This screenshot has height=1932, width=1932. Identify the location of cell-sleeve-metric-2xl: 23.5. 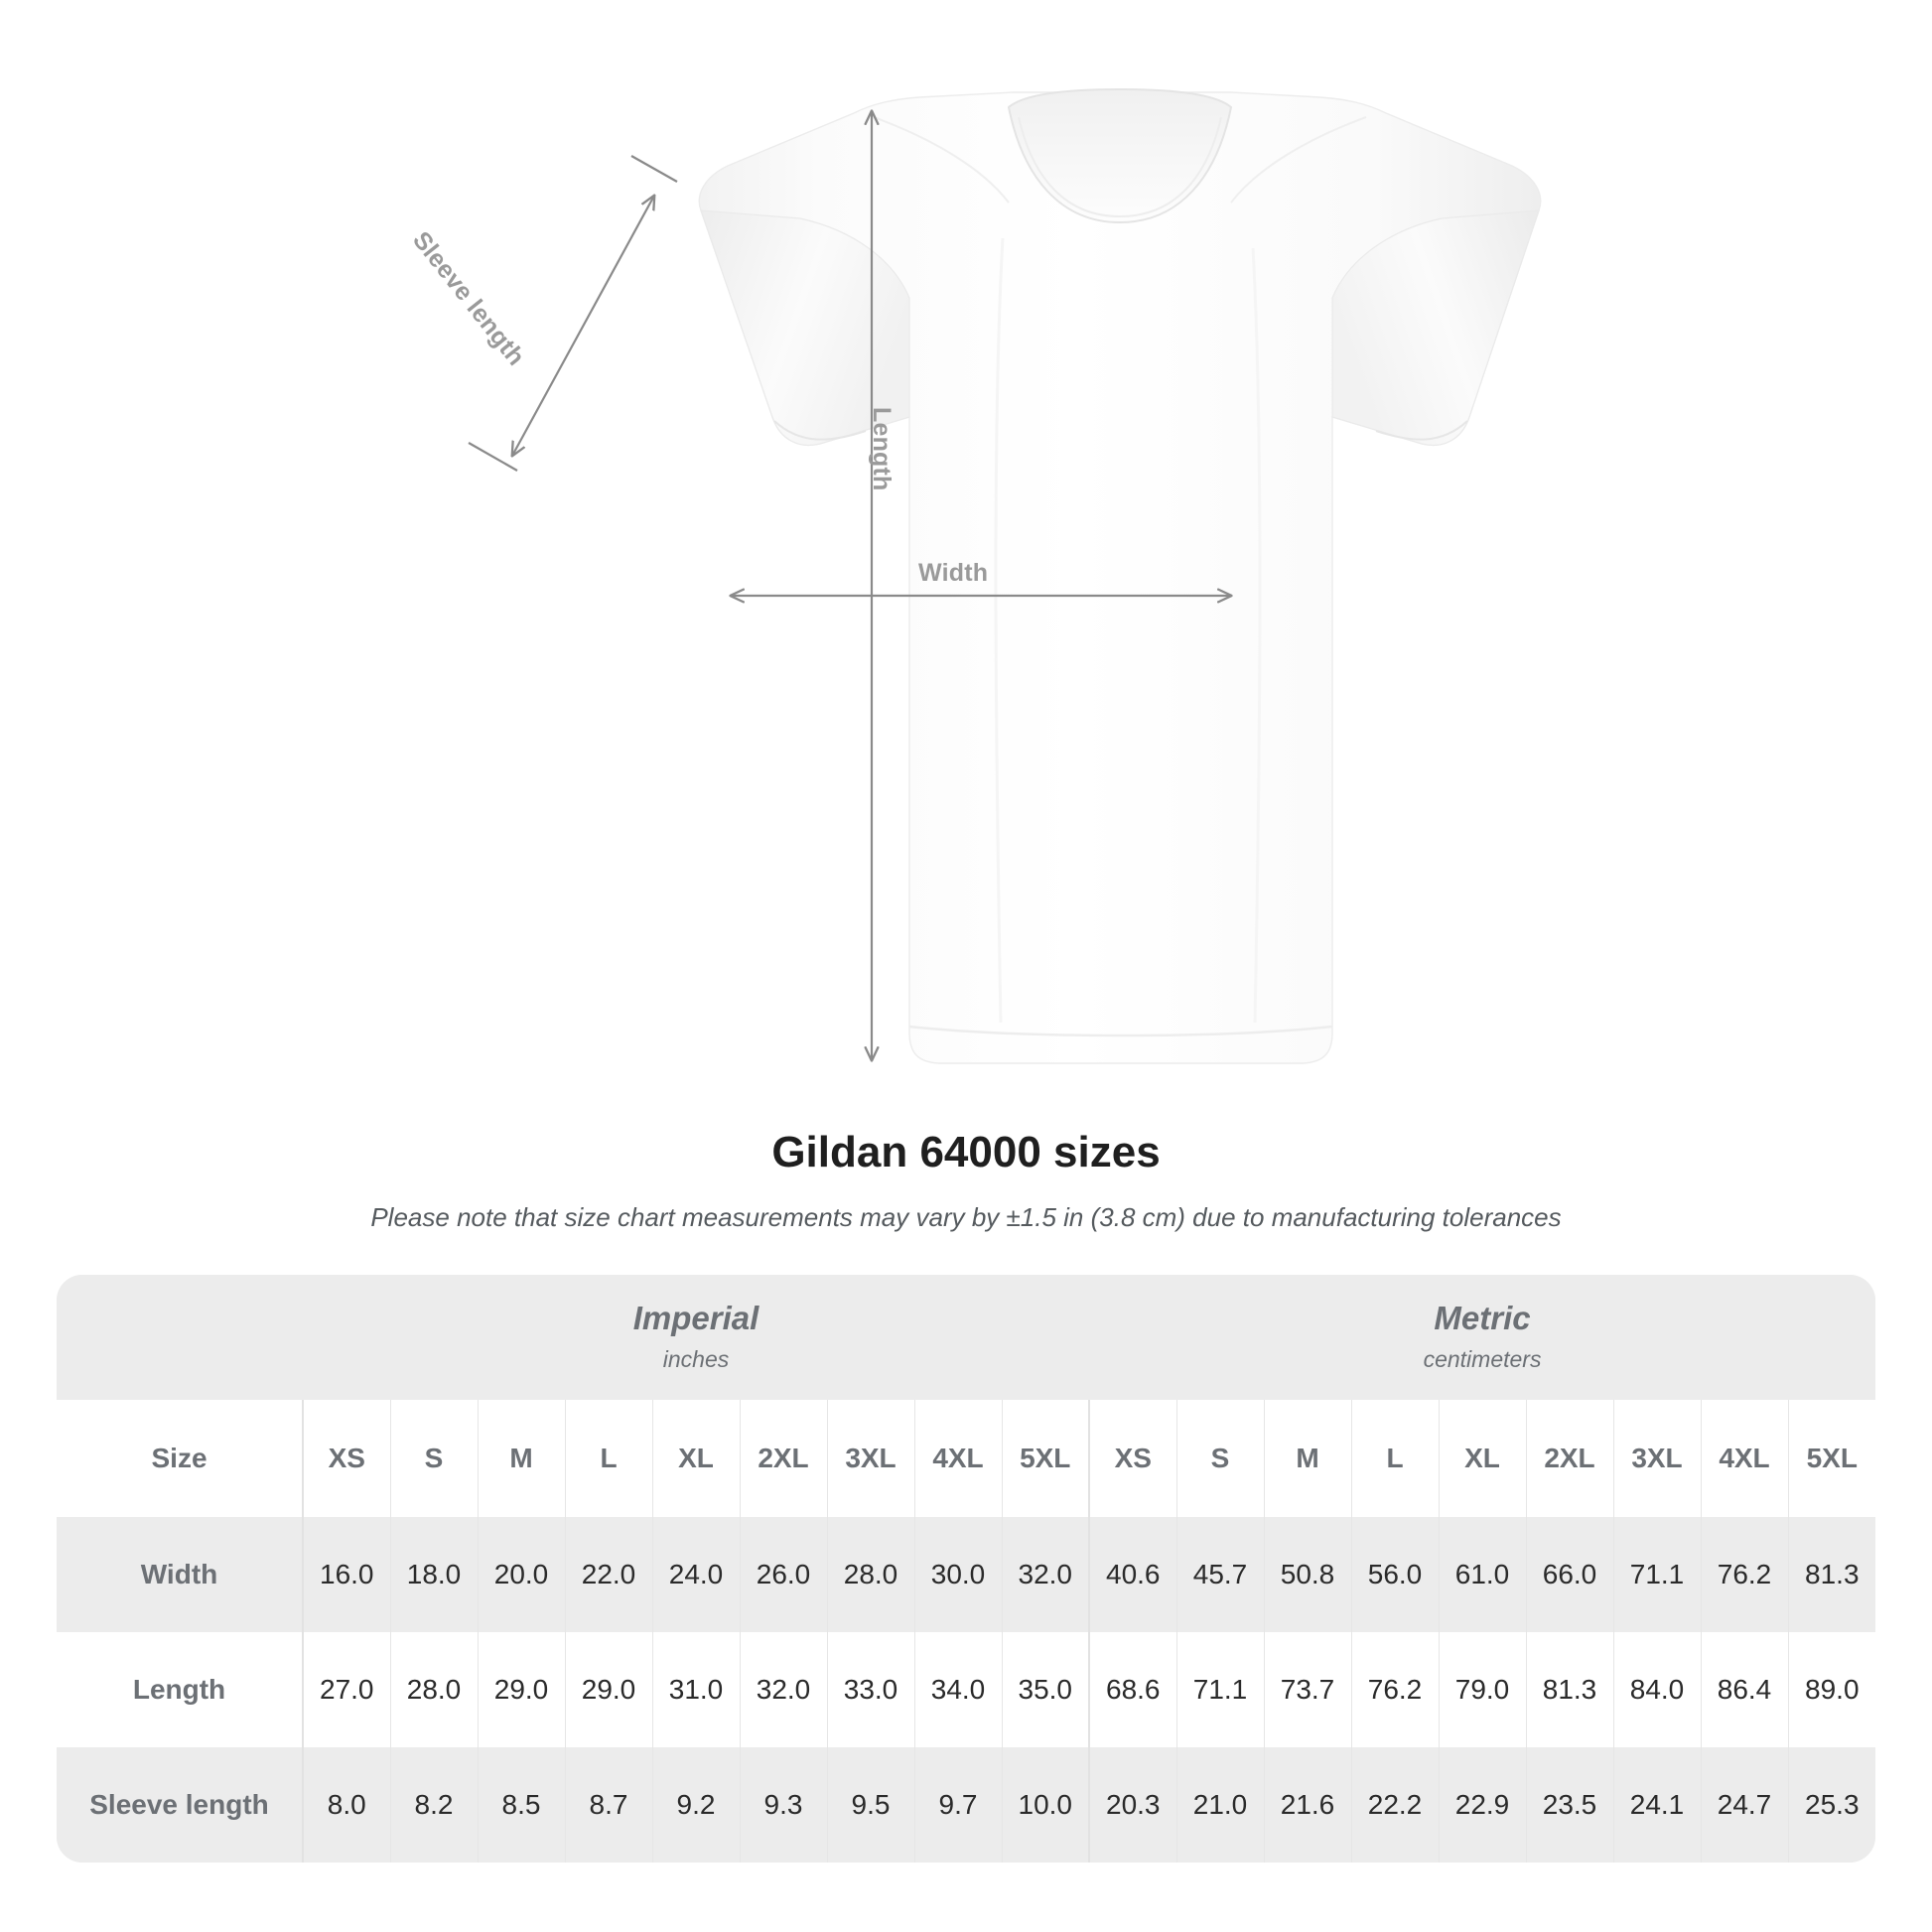
(1569, 1805).